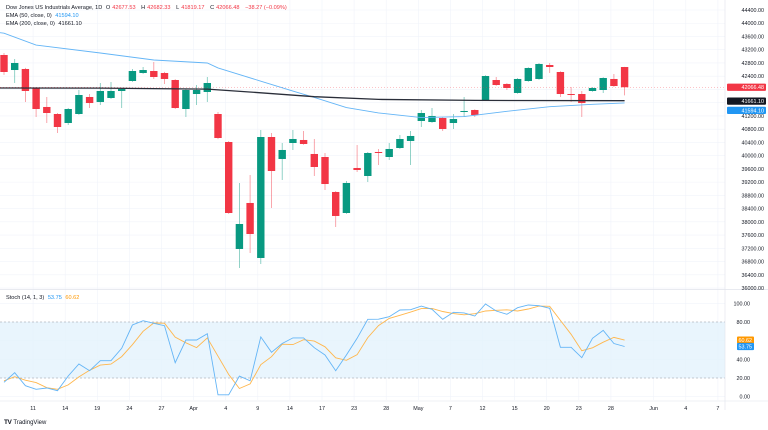 The image size is (768, 430). I want to click on open-label: O, so click(108, 8).